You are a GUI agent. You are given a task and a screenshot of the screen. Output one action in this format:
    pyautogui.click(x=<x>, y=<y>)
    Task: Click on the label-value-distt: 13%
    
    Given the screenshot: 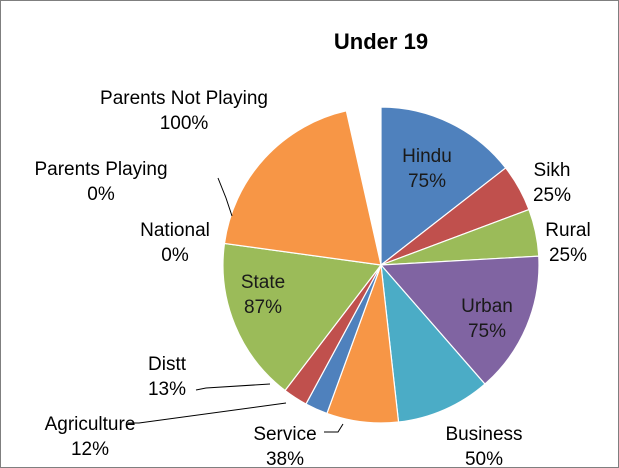 What is the action you would take?
    pyautogui.click(x=167, y=389)
    